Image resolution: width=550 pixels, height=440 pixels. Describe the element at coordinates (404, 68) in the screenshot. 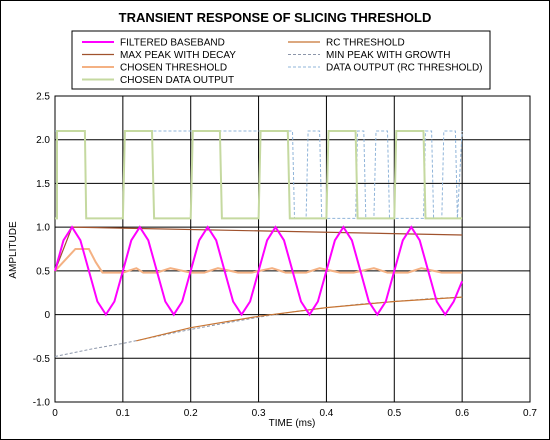

I see `legend-label-data-output-rc-threshold: DATA OUTPUT (RC THRESHOLD)` at that location.